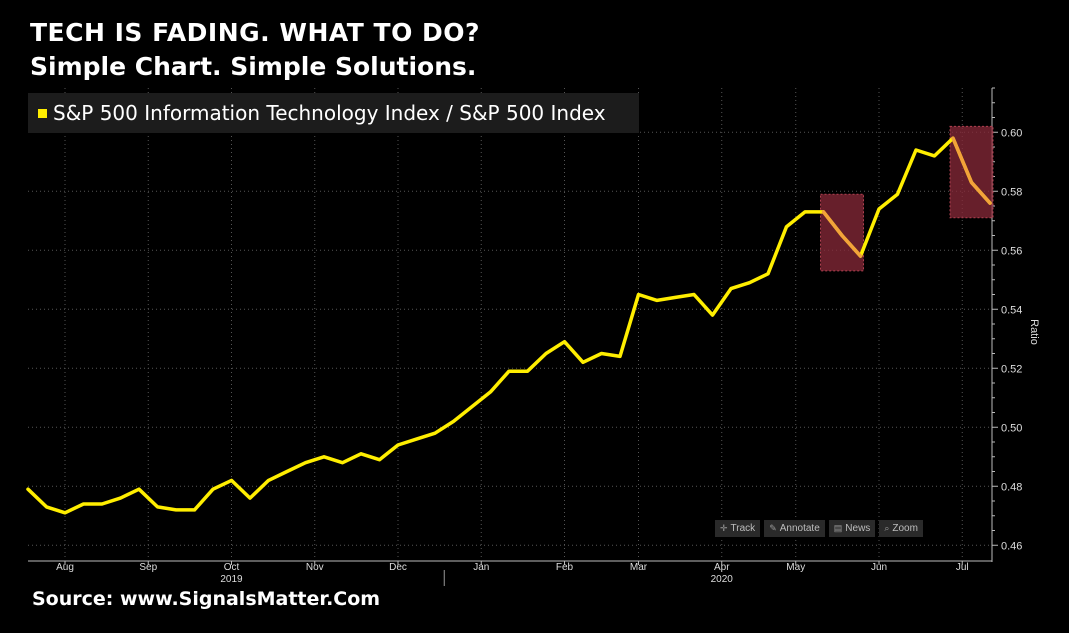  I want to click on source-note: Source: www.SignalsMatter.Com, so click(206, 599).